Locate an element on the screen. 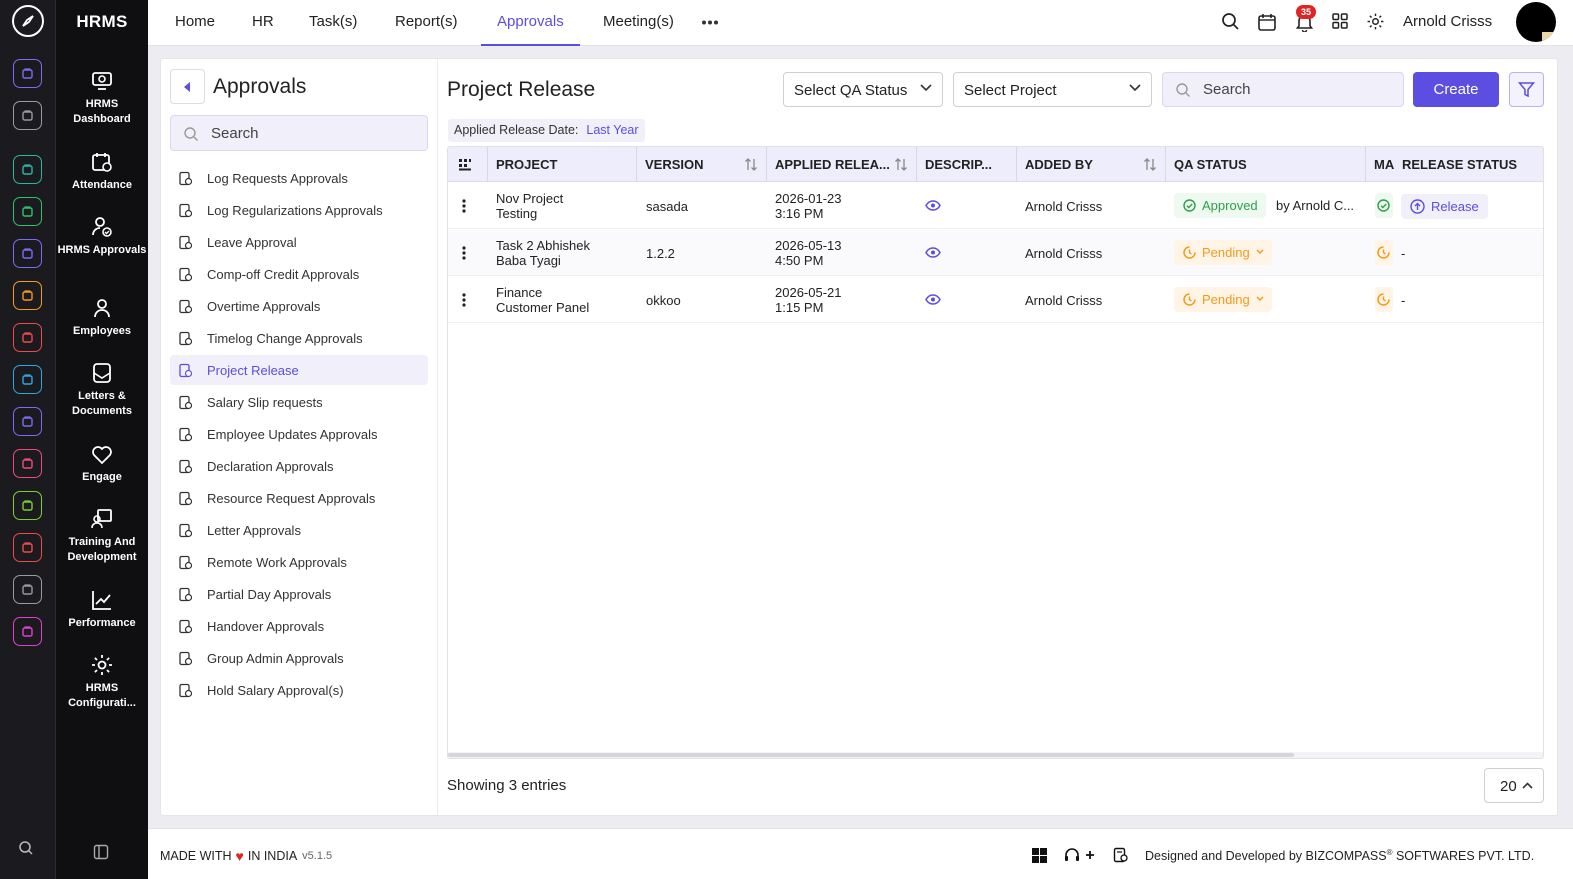 This screenshot has height=879, width=1573. collapse-sidebar-icon is located at coordinates (101, 852).